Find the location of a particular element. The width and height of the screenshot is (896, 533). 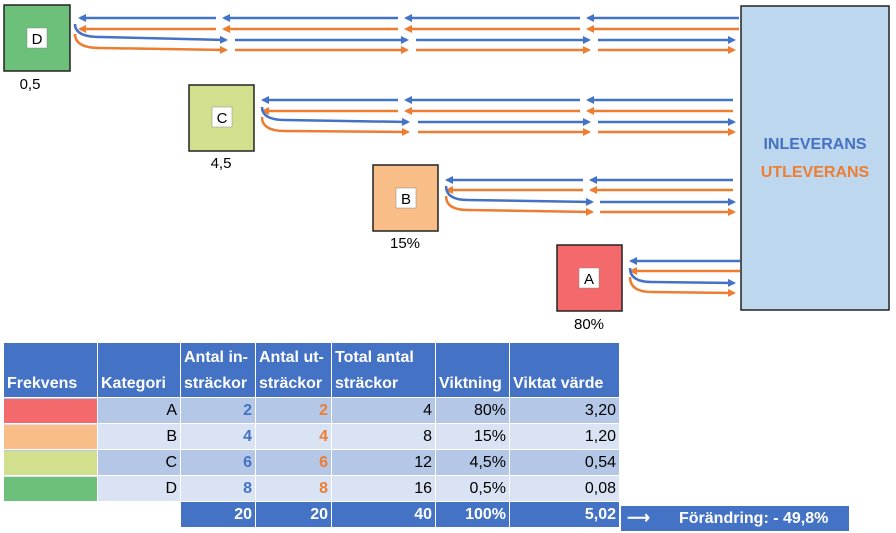

hub-inleverans-label: INLEVERANS is located at coordinates (814, 144).